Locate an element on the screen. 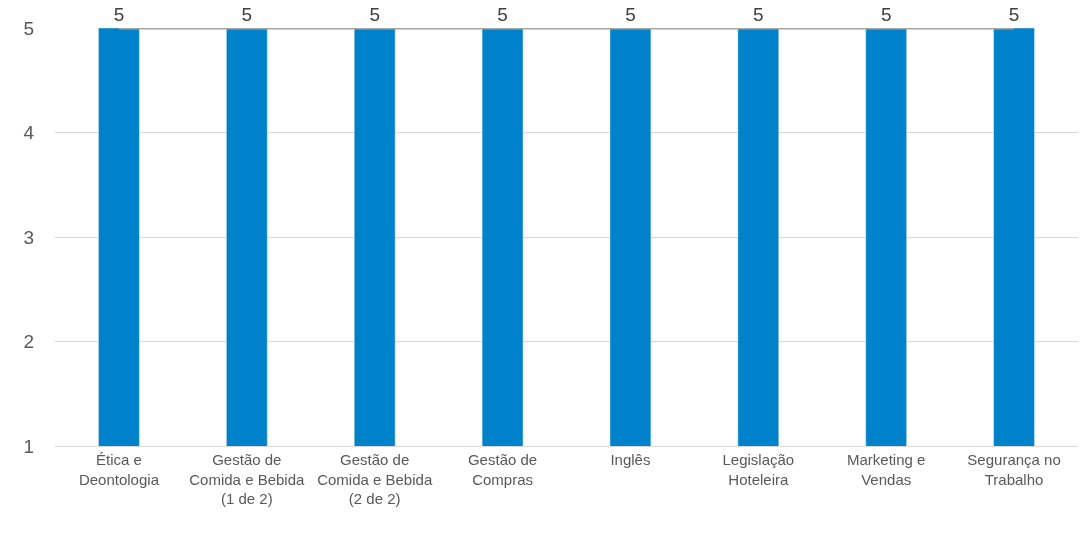 This screenshot has width=1088, height=541. x-tick-label: Gestão de Comida e Bebida (2 de 2) is located at coordinates (375, 479).